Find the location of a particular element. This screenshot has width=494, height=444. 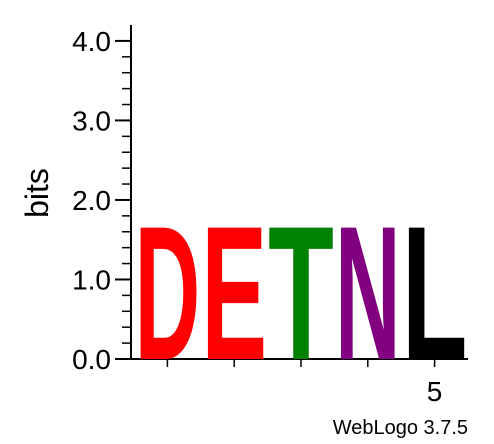

y-axis-label: bits is located at coordinates (37, 193).